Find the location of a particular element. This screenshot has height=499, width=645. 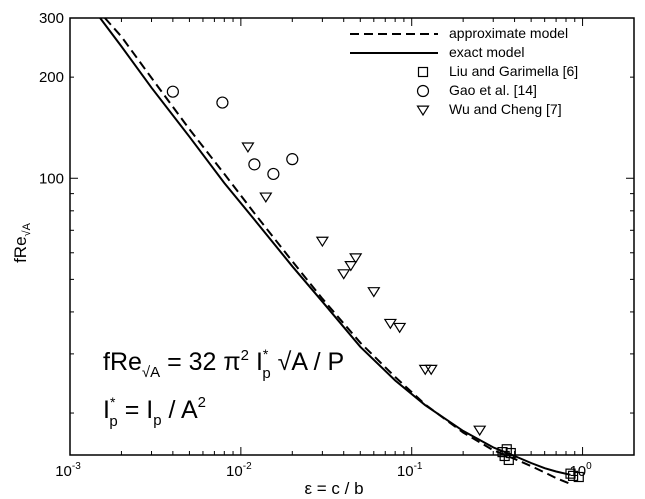

legend-label: Liu and Garimella [6] is located at coordinates (513, 71).